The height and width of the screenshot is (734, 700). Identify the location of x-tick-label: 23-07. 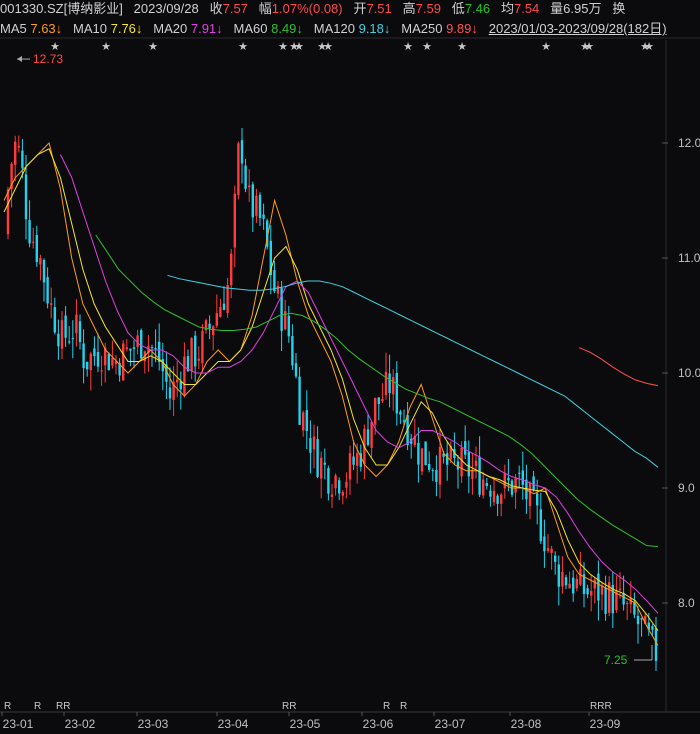
(450, 724).